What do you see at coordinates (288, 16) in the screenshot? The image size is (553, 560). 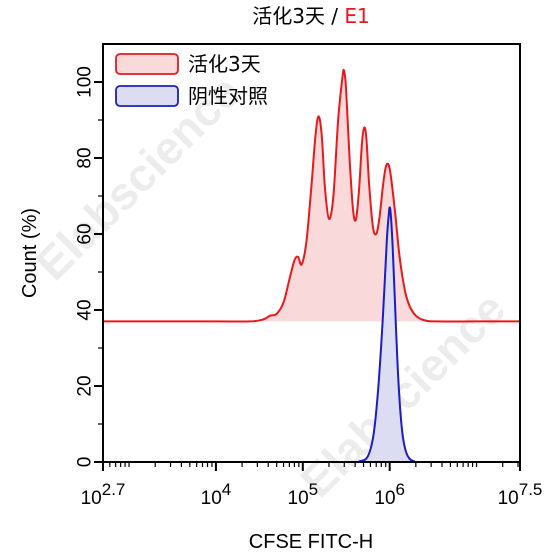 I see `chart-title-main: 活化3天` at bounding box center [288, 16].